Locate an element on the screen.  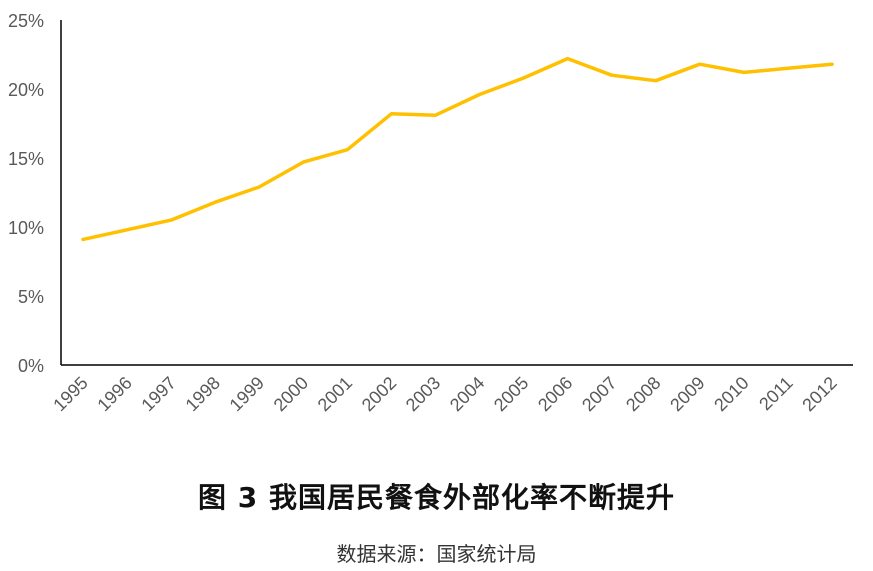
chart-title: 图 3 我国居民餐食外部化率不断提升 is located at coordinates (436, 497).